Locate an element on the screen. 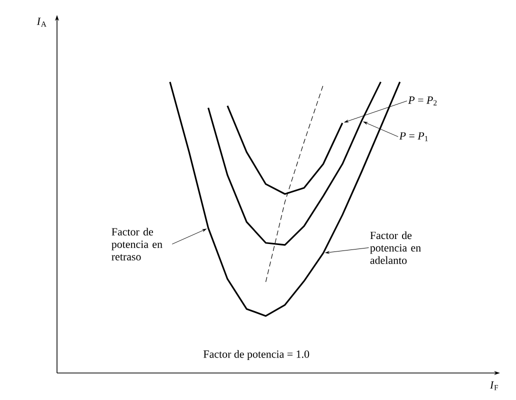 The image size is (516, 400). annotation: Factor de potencia en adelanto is located at coordinates (395, 247).